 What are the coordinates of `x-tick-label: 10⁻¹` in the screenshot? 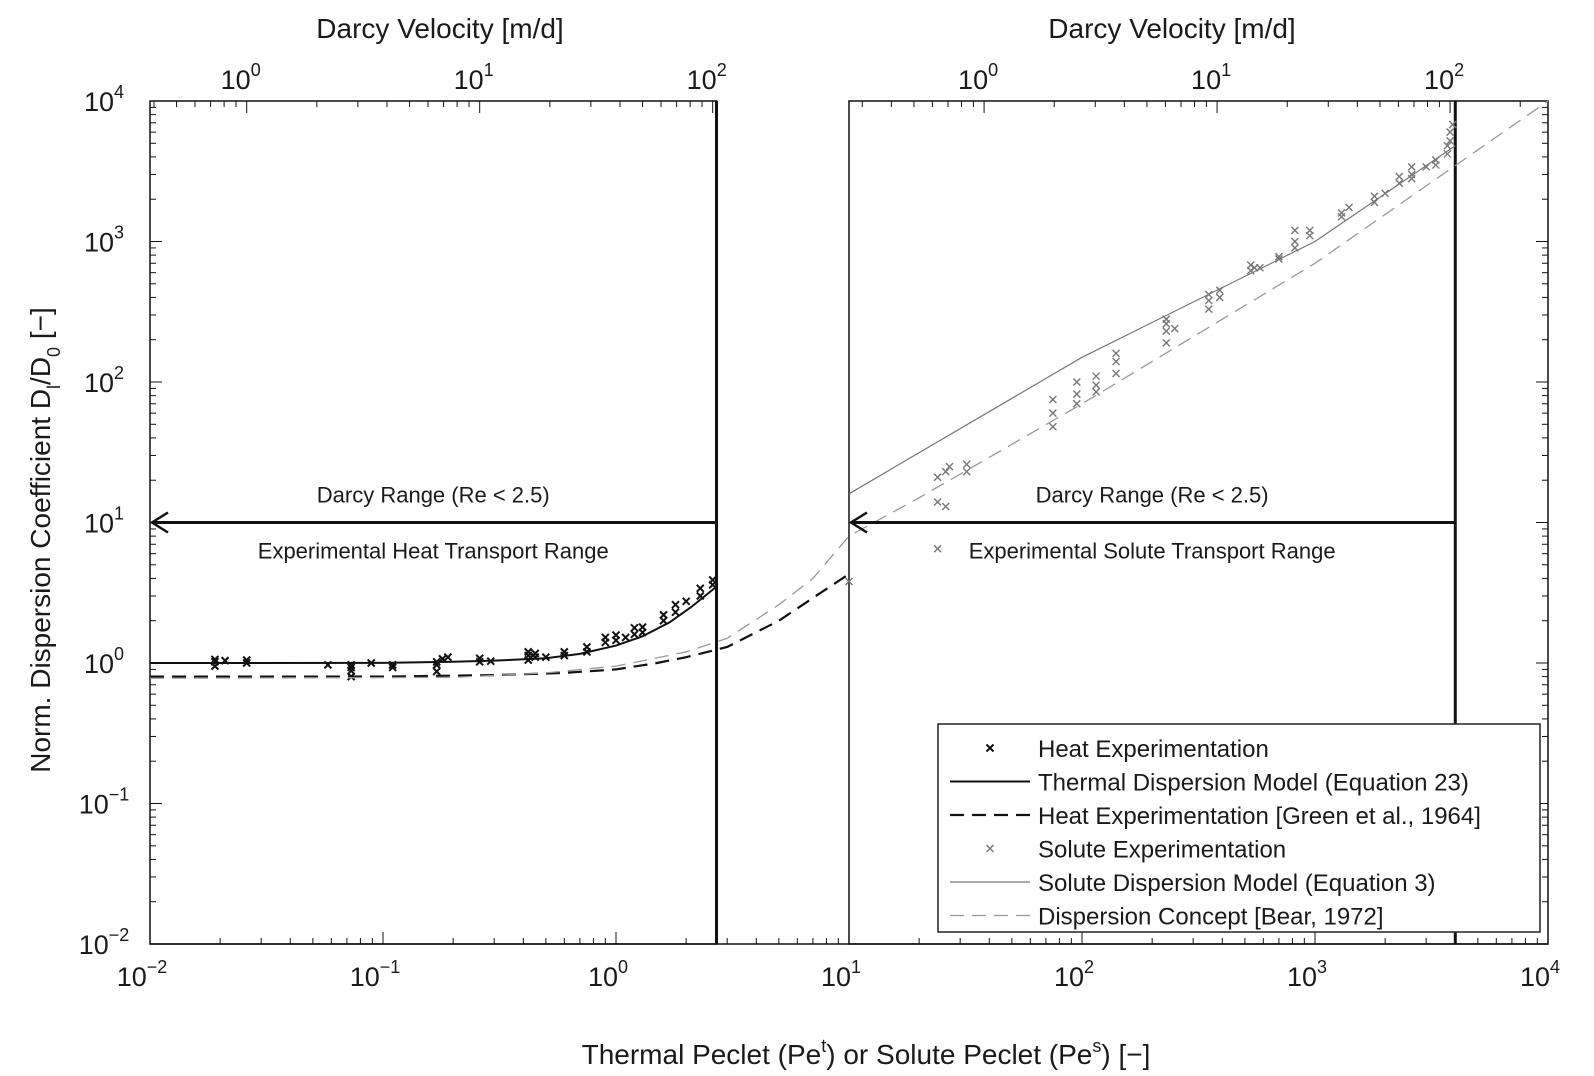 It's located at (375, 974).